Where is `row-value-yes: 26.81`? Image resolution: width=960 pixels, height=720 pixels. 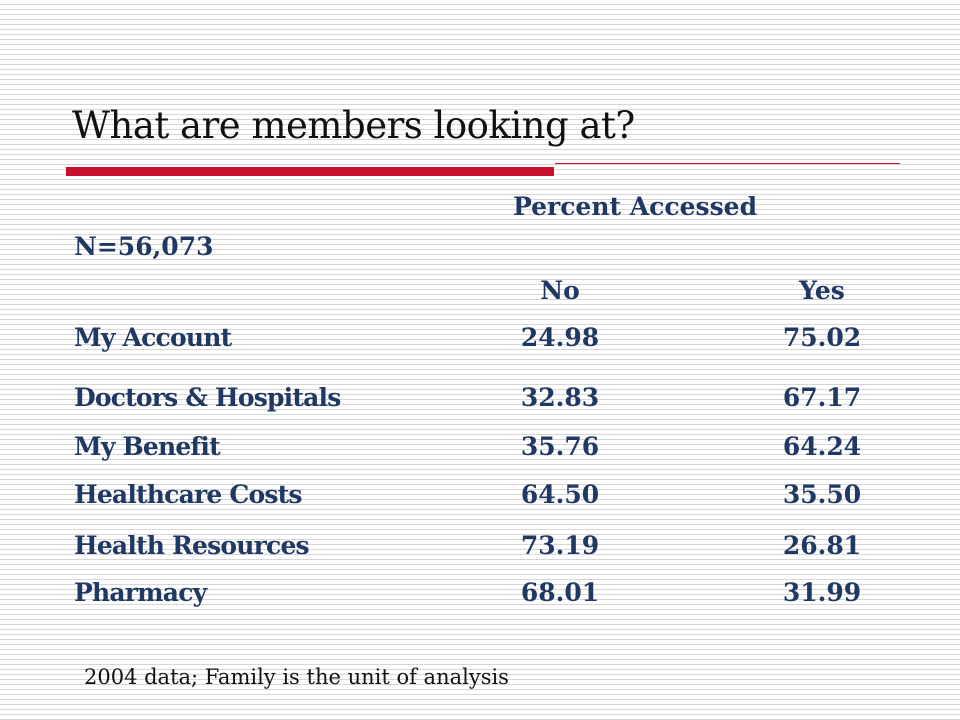
row-value-yes: 26.81 is located at coordinates (822, 545).